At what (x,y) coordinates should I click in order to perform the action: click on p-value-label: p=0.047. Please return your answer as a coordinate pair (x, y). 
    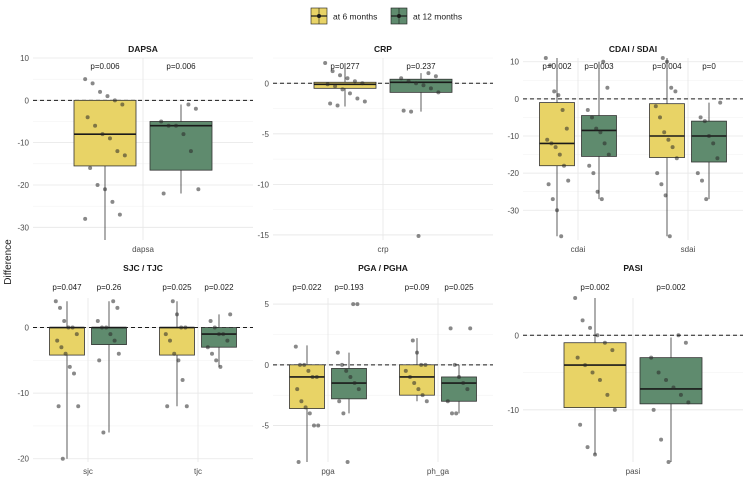
    Looking at the image, I should click on (67, 287).